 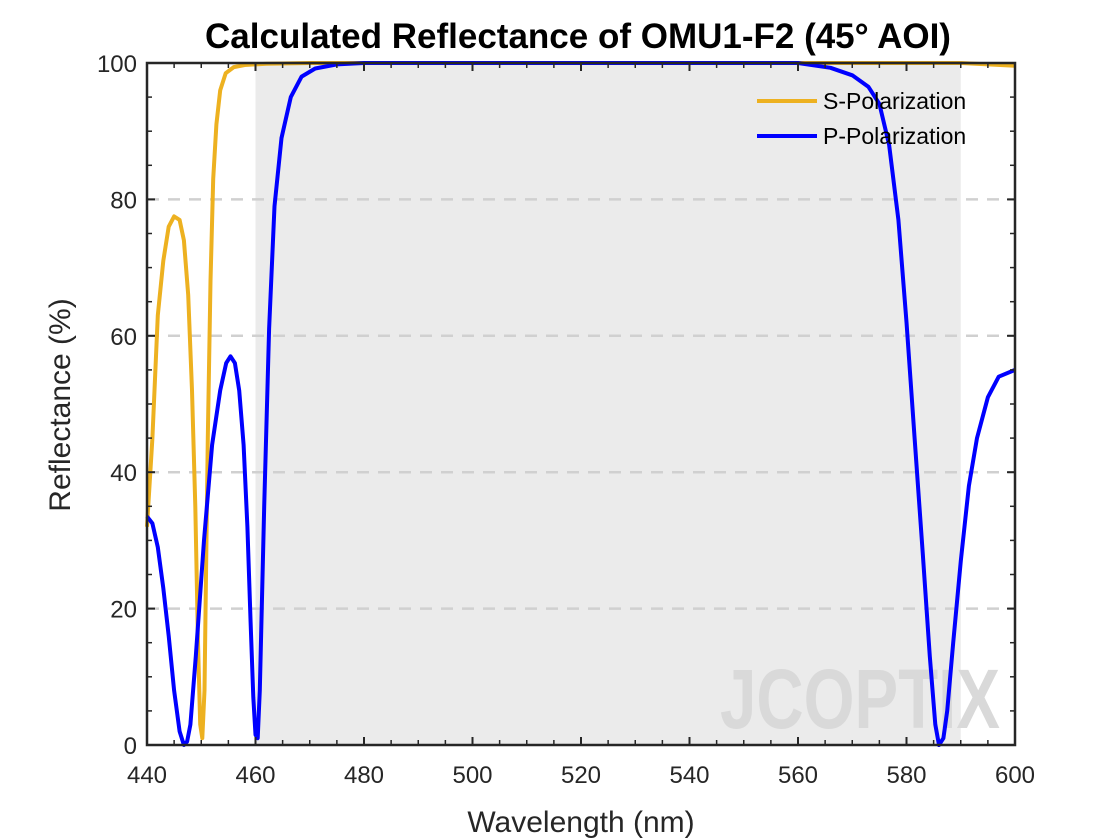 What do you see at coordinates (894, 136) in the screenshot?
I see `legend-label-p-polarization: P-Polarization` at bounding box center [894, 136].